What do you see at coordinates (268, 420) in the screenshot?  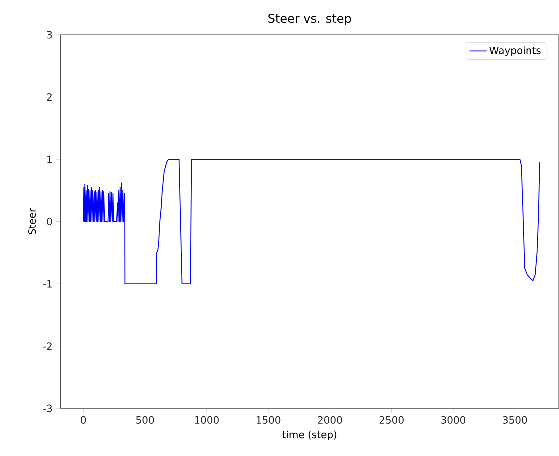 I see `x-tick-label: 1500` at bounding box center [268, 420].